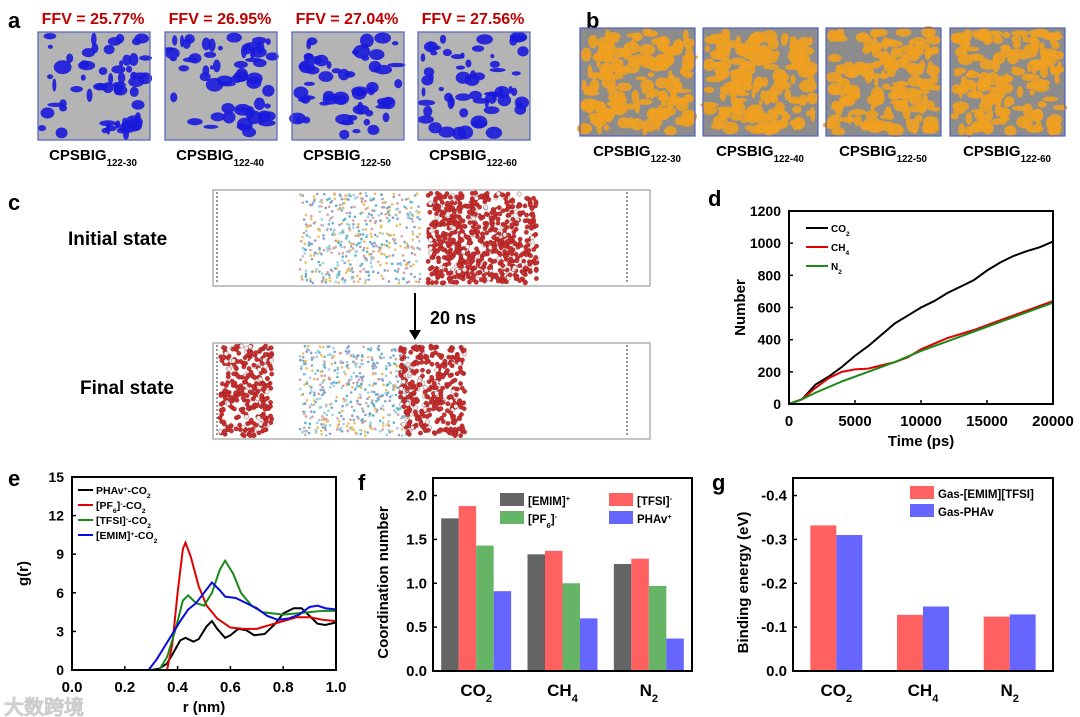 The image size is (1080, 717). Describe the element at coordinates (536, 612) in the screenshot. I see `bar` at that location.